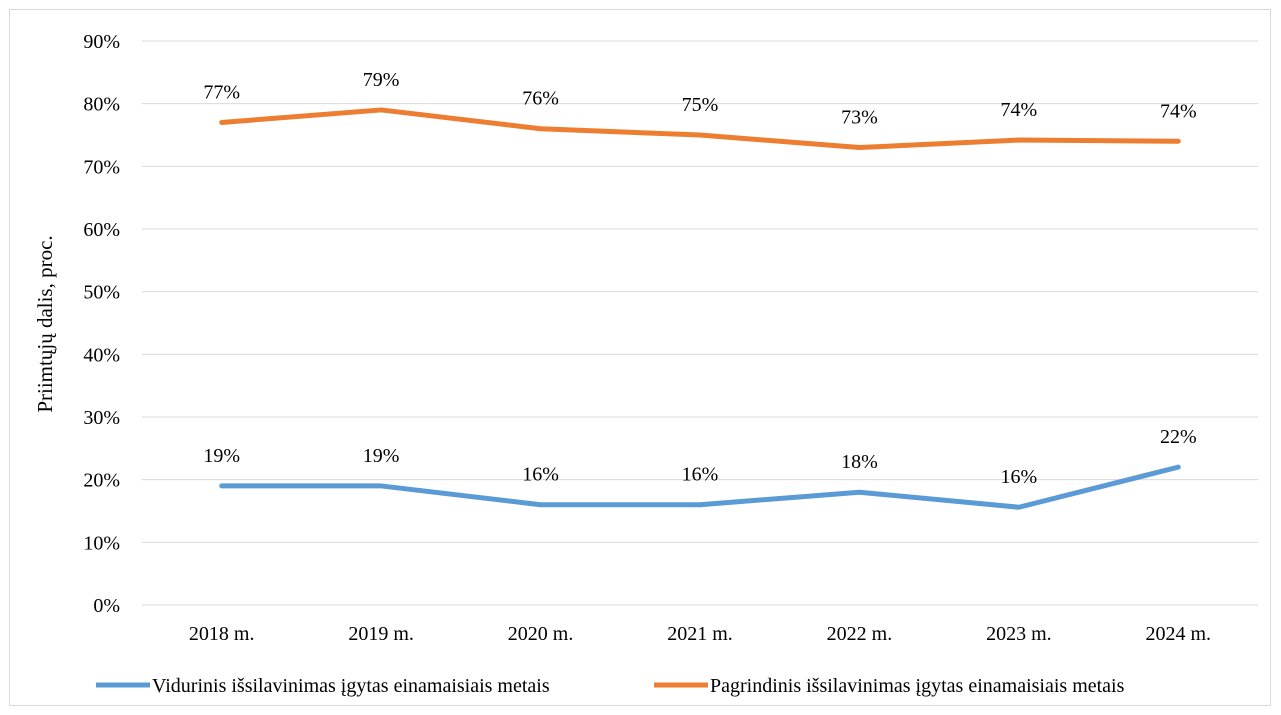 Image resolution: width=1281 pixels, height=715 pixels. Describe the element at coordinates (1179, 634) in the screenshot. I see `x-tick-label: 2024 m.` at that location.